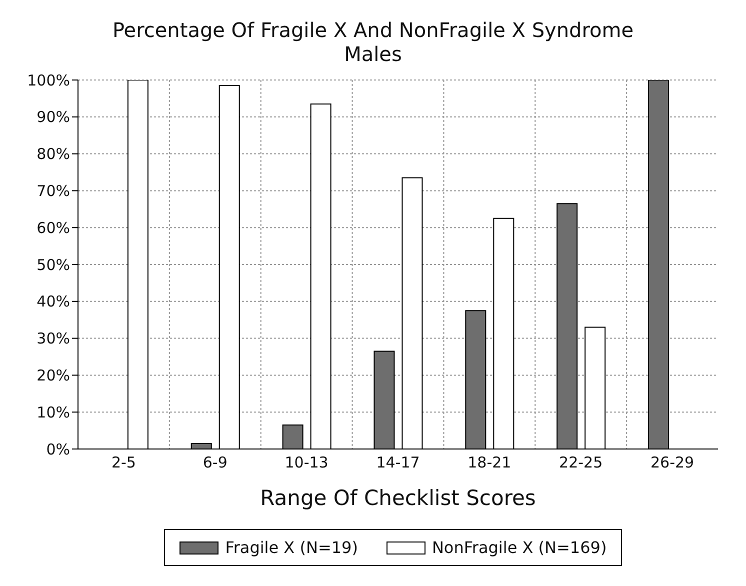 The image size is (746, 586). I want to click on y-tick-label: 0%, so click(58, 449).